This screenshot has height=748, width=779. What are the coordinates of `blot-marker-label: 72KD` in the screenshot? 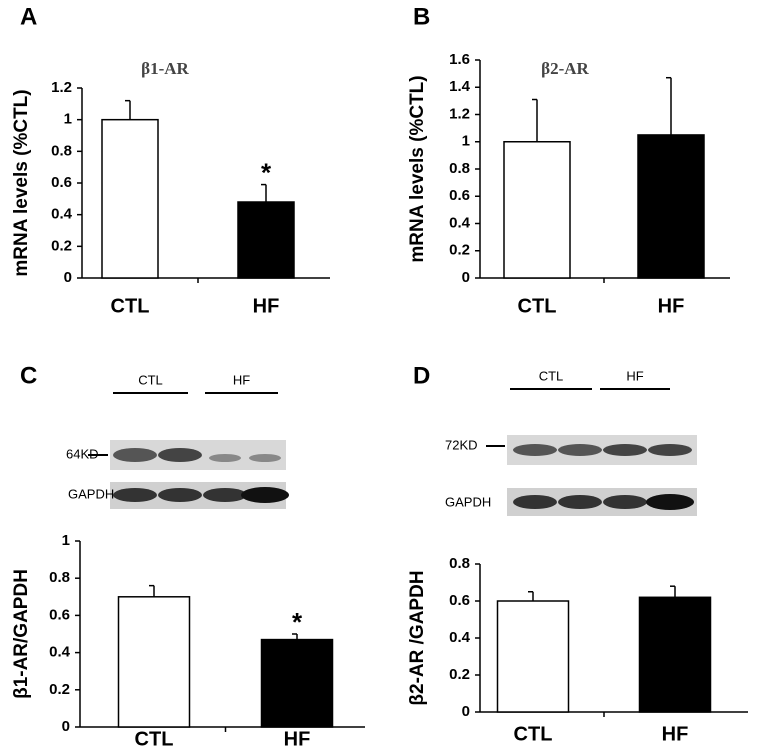 It's located at (461, 444).